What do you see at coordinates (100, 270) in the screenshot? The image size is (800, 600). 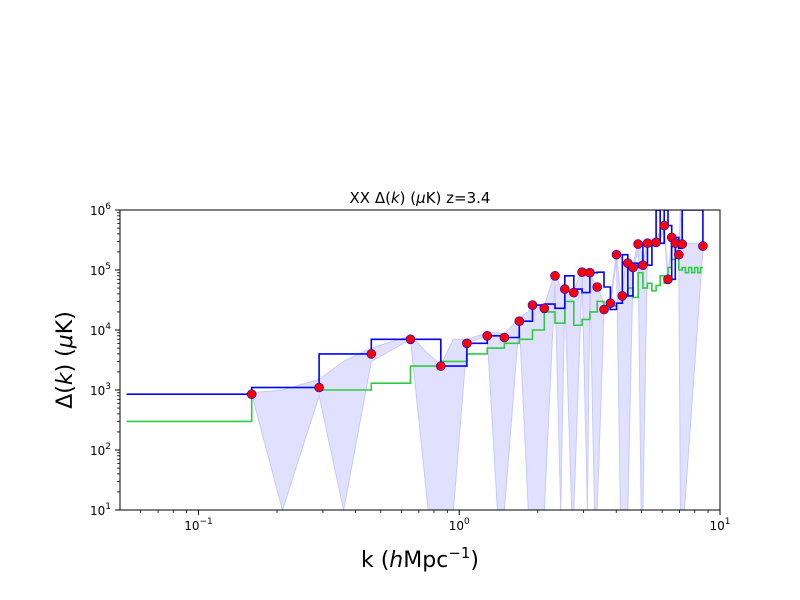 I see `y-tick-label: 10⁵` at bounding box center [100, 270].